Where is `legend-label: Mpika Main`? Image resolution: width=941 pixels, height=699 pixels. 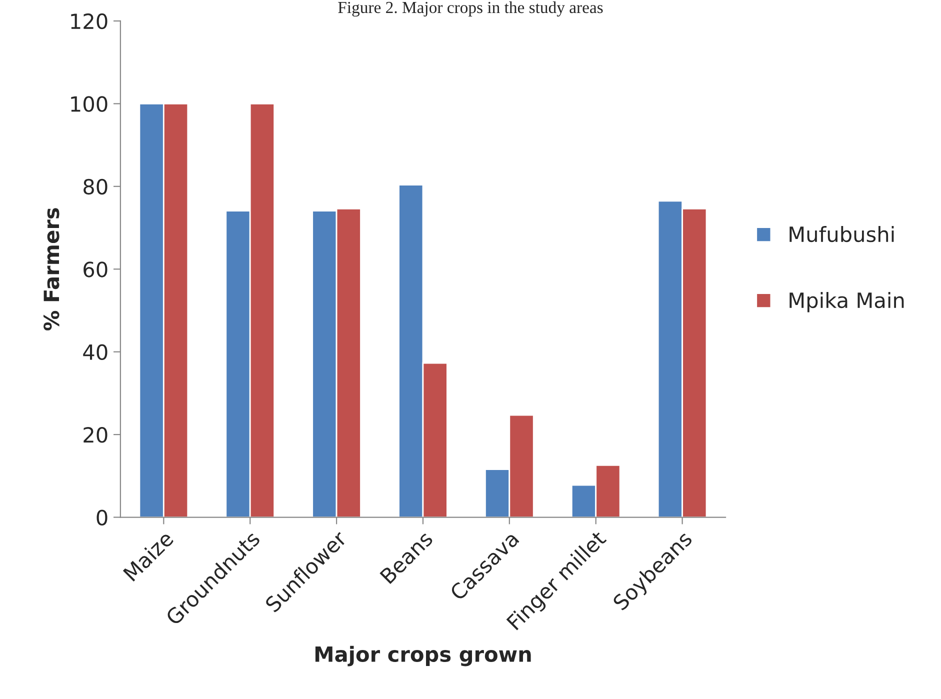 legend-label: Mpika Main is located at coordinates (847, 302).